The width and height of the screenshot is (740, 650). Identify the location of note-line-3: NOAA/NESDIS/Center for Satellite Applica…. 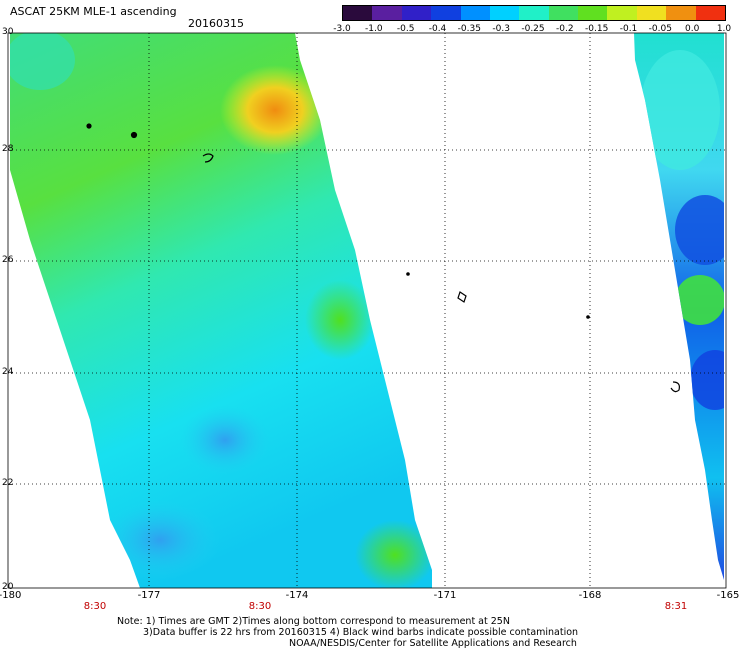
(433, 643).